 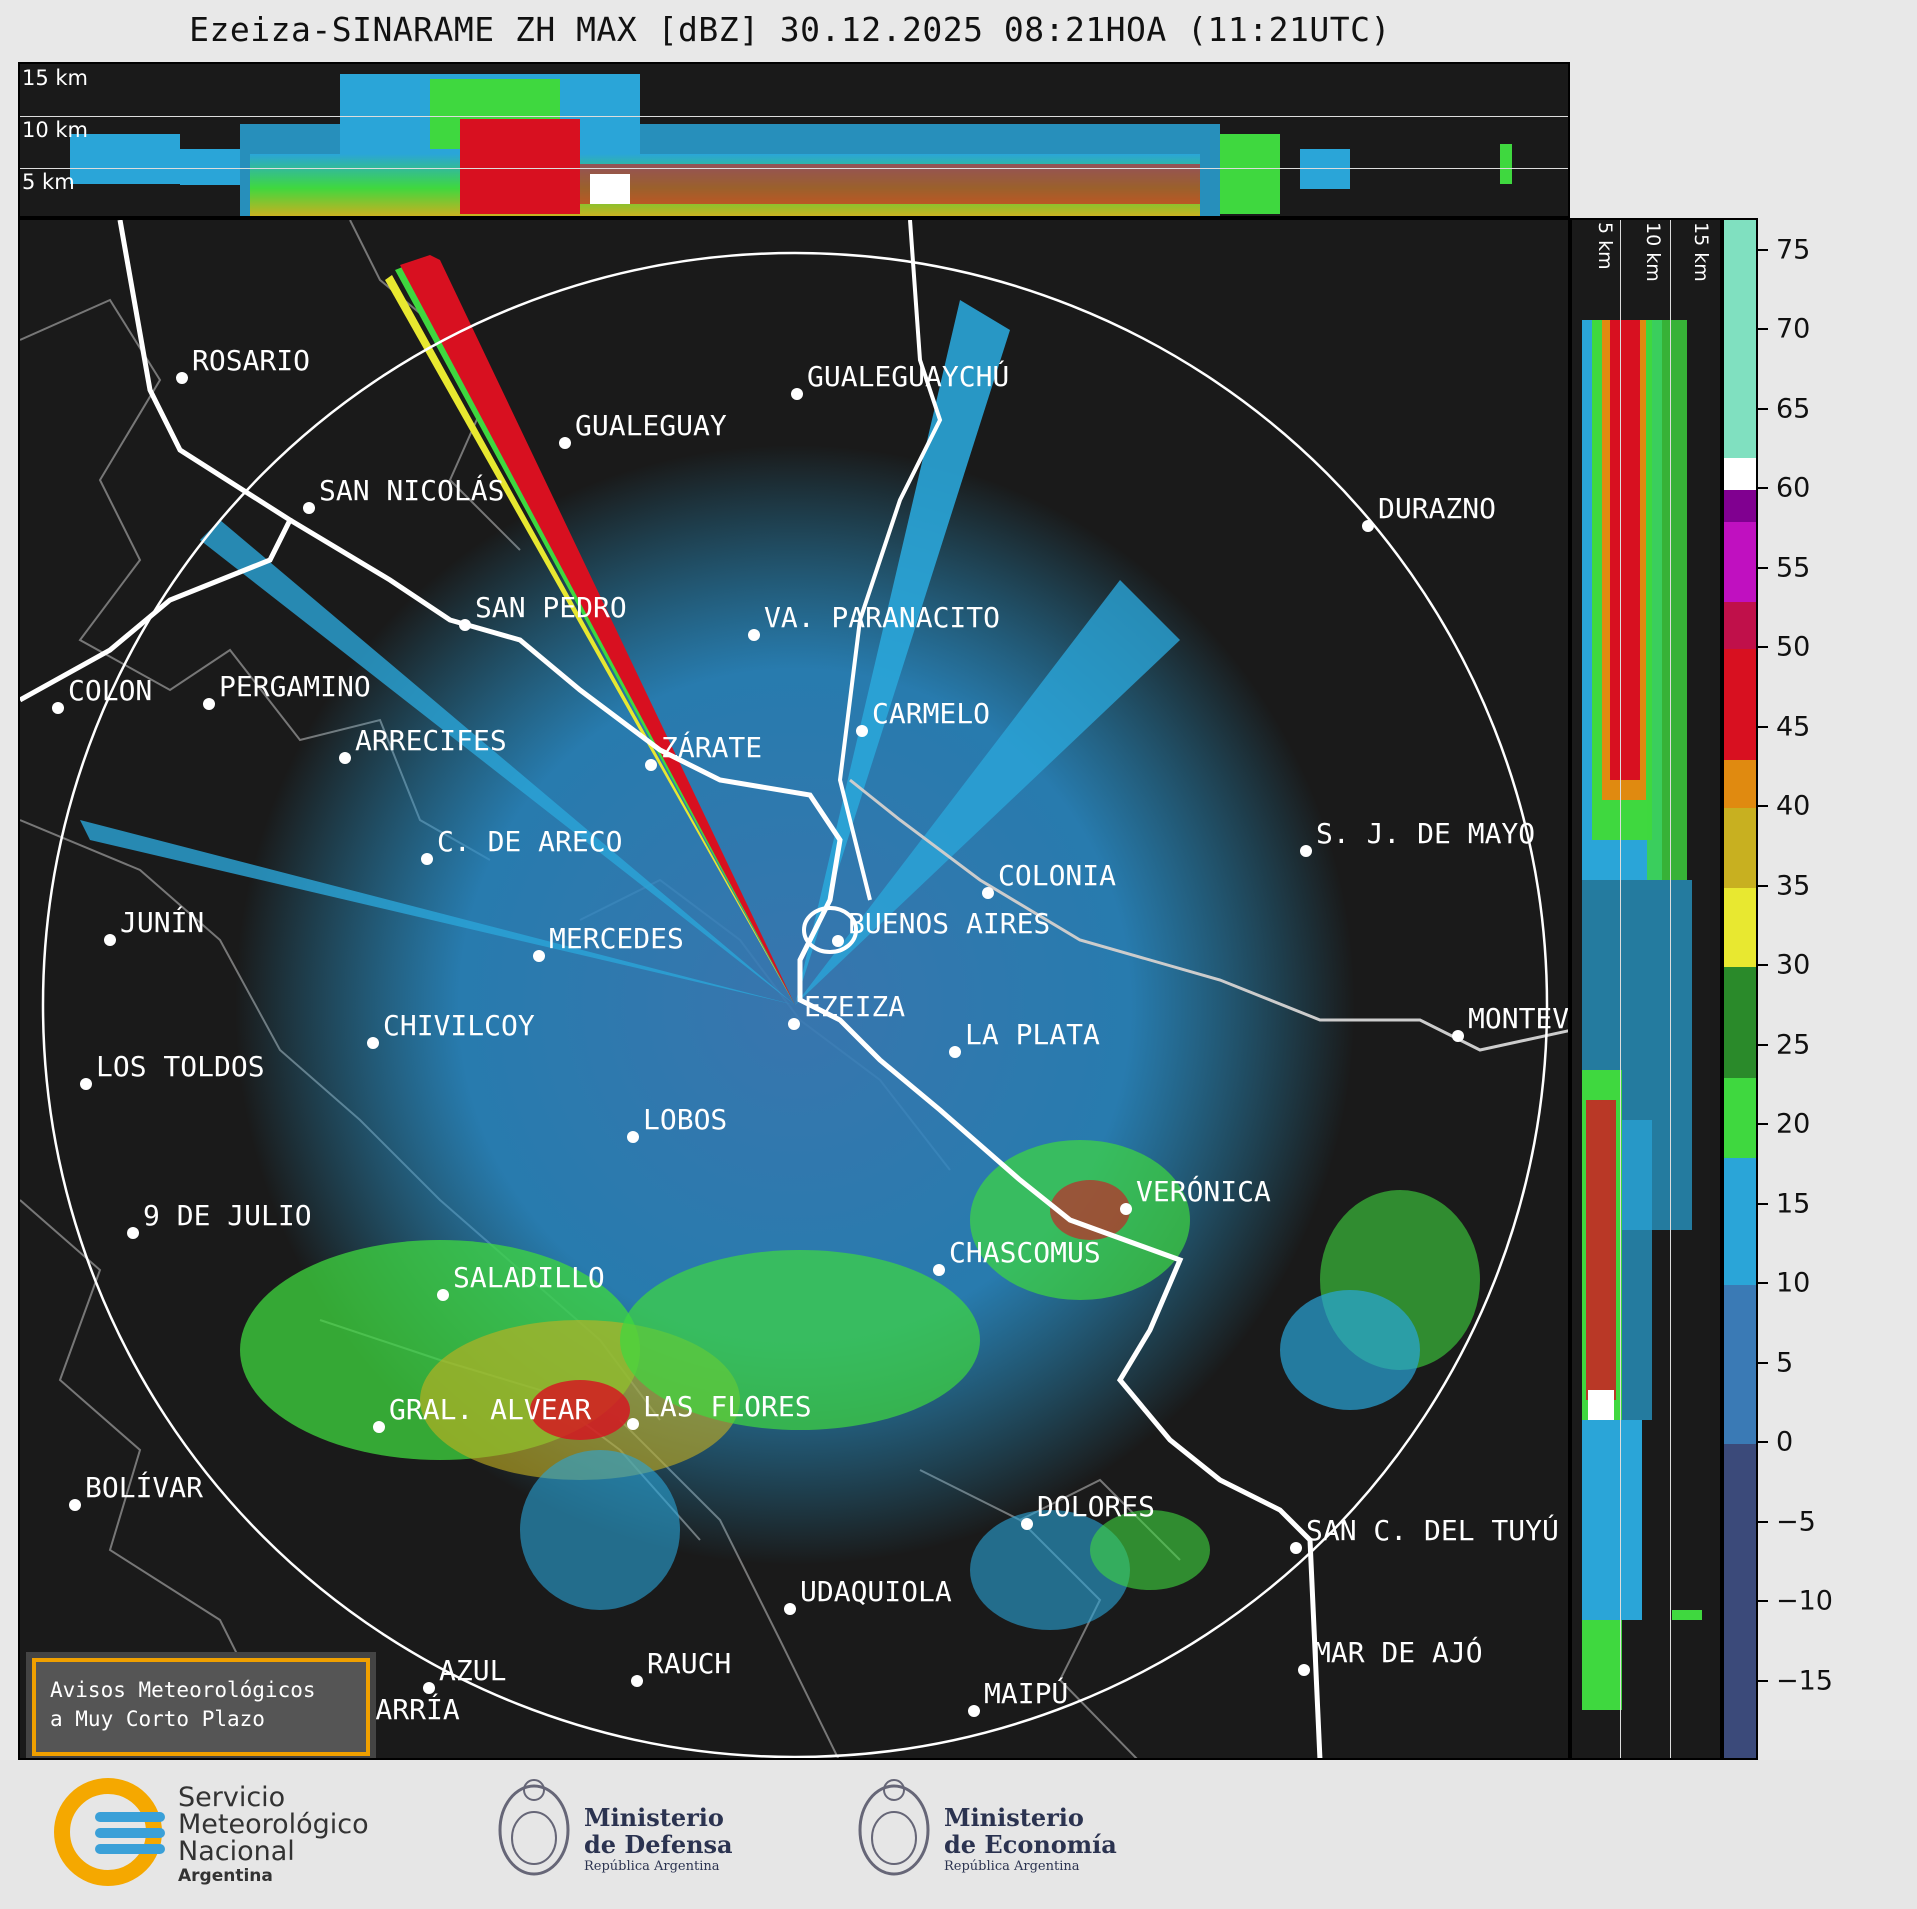 What do you see at coordinates (1804, 1680) in the screenshot?
I see `colorbar-tick-label: −15` at bounding box center [1804, 1680].